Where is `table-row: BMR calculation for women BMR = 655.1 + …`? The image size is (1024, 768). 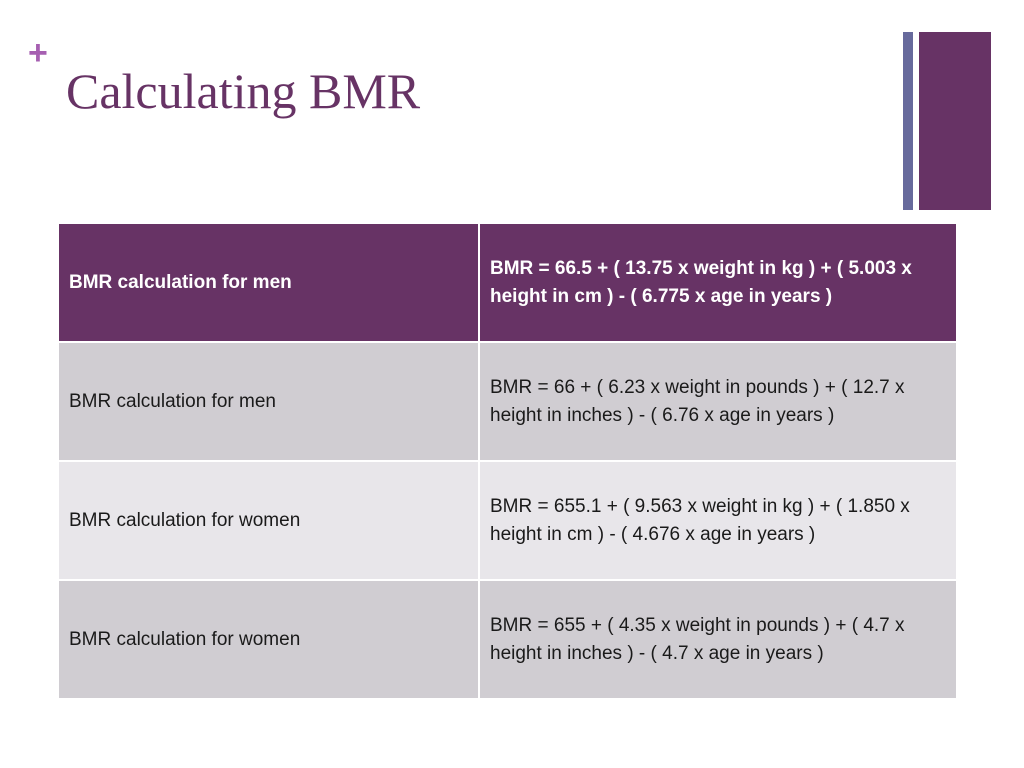 table-row: BMR calculation for women BMR = 655.1 + … is located at coordinates (507, 520).